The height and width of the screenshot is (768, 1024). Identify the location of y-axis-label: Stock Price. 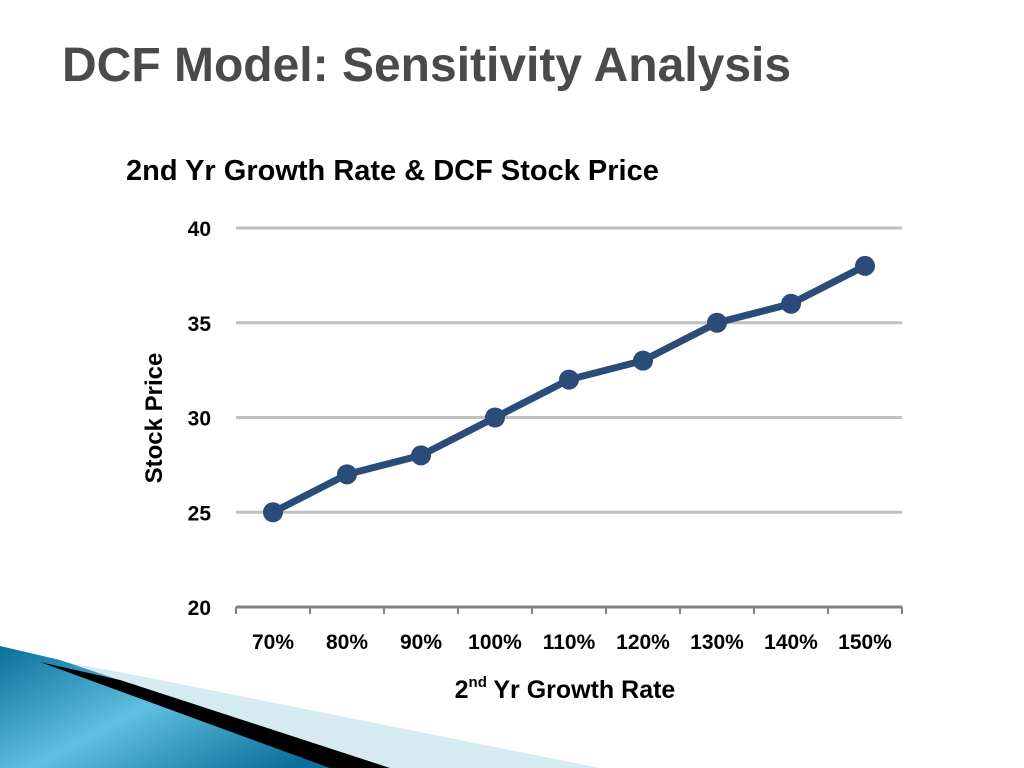
(154, 418).